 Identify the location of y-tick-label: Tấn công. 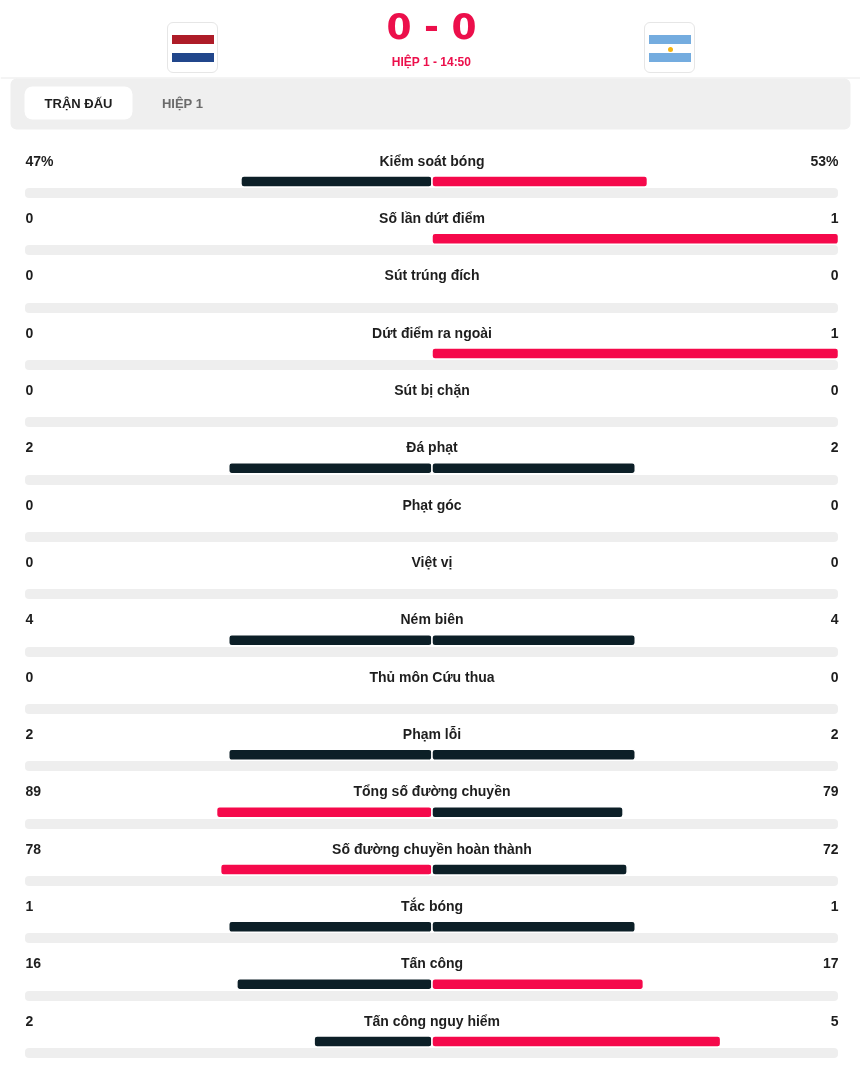
(432, 963).